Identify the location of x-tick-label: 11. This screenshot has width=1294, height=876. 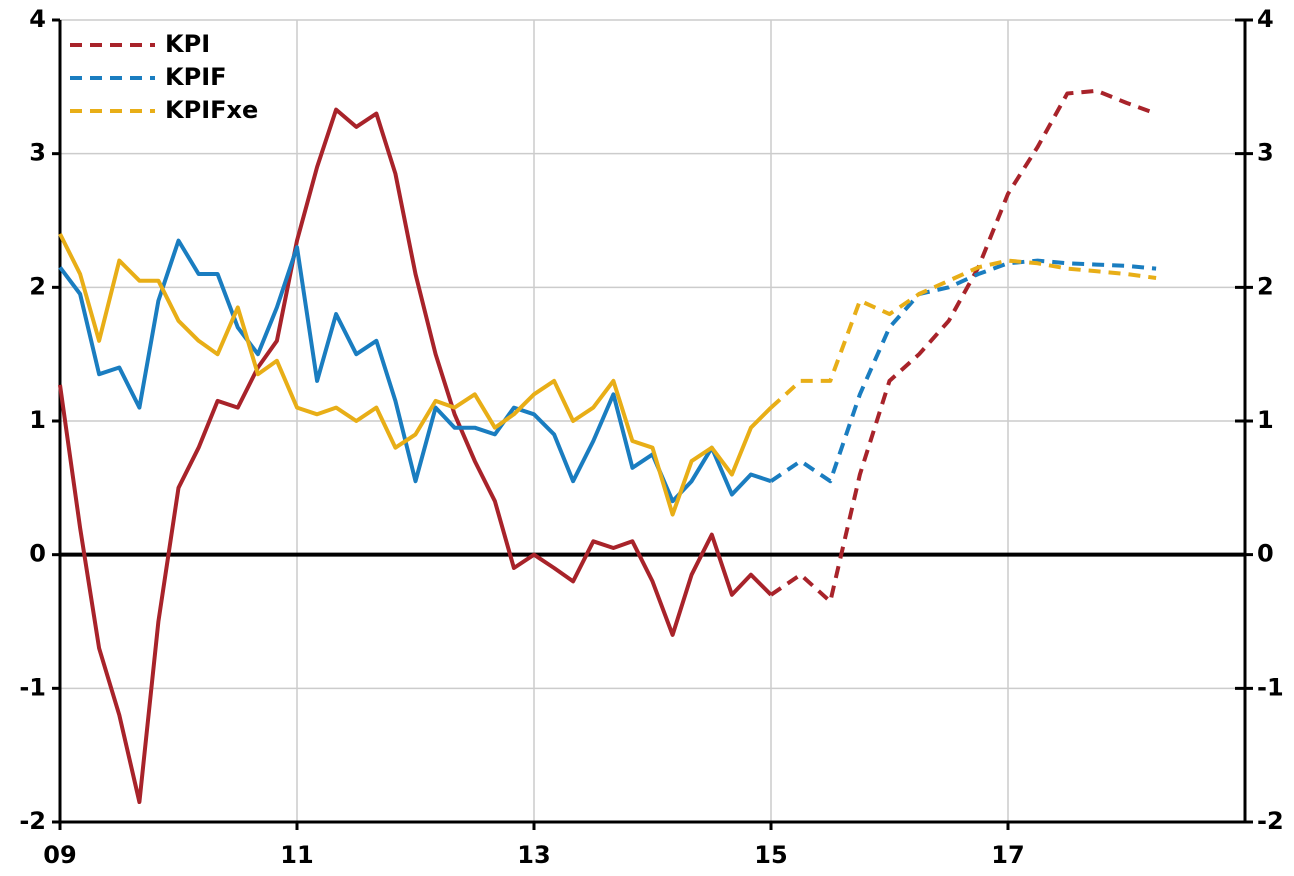
(296, 855).